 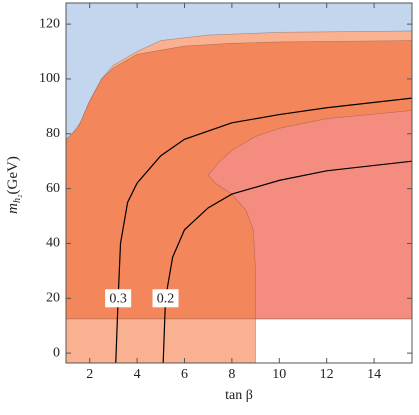 I want to click on y-tick-label: 60, so click(x=53, y=188).